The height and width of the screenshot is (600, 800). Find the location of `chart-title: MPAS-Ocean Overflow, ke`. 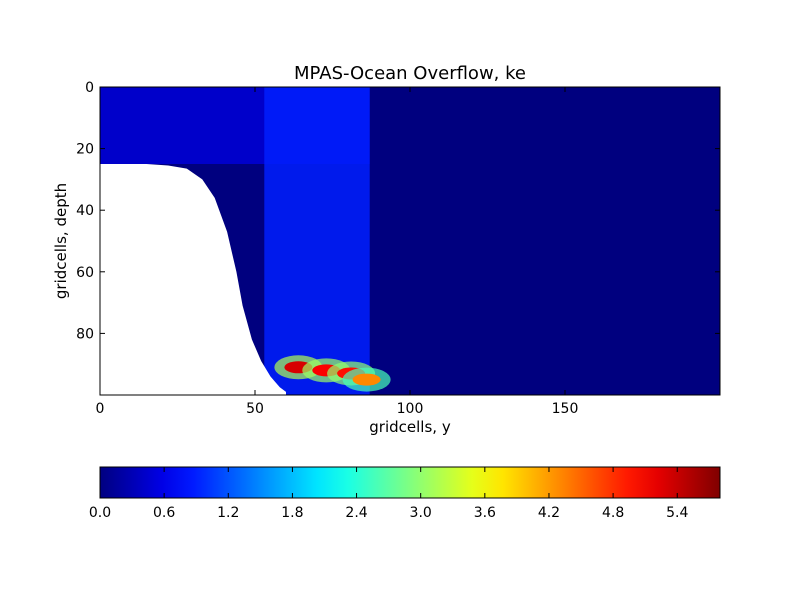

chart-title: MPAS-Ocean Overflow, ke is located at coordinates (410, 73).